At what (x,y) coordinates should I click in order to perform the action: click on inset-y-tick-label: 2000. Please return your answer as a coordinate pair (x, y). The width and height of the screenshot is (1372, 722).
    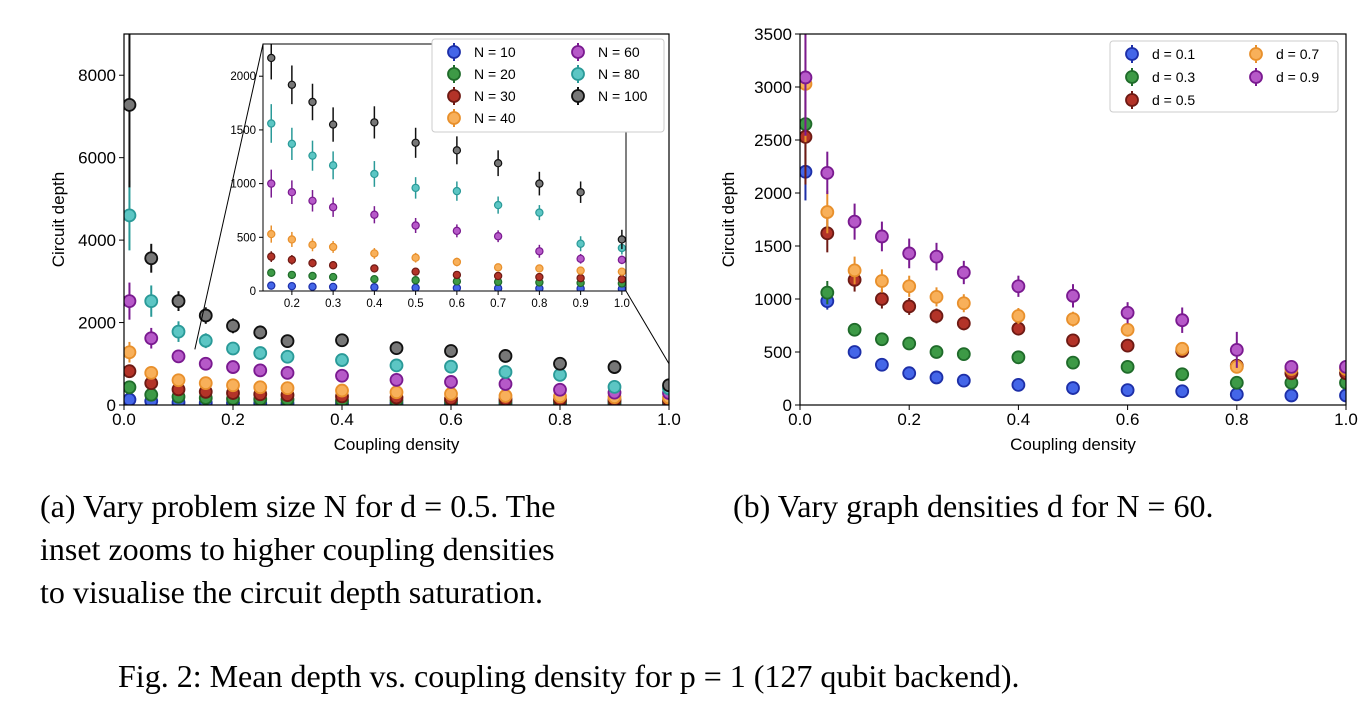
    Looking at the image, I should click on (243, 77).